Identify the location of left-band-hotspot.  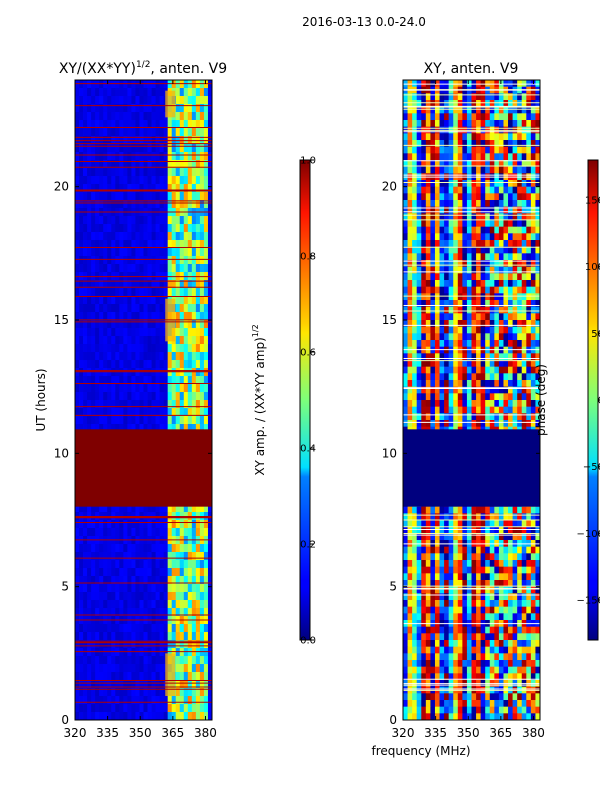
(170, 674).